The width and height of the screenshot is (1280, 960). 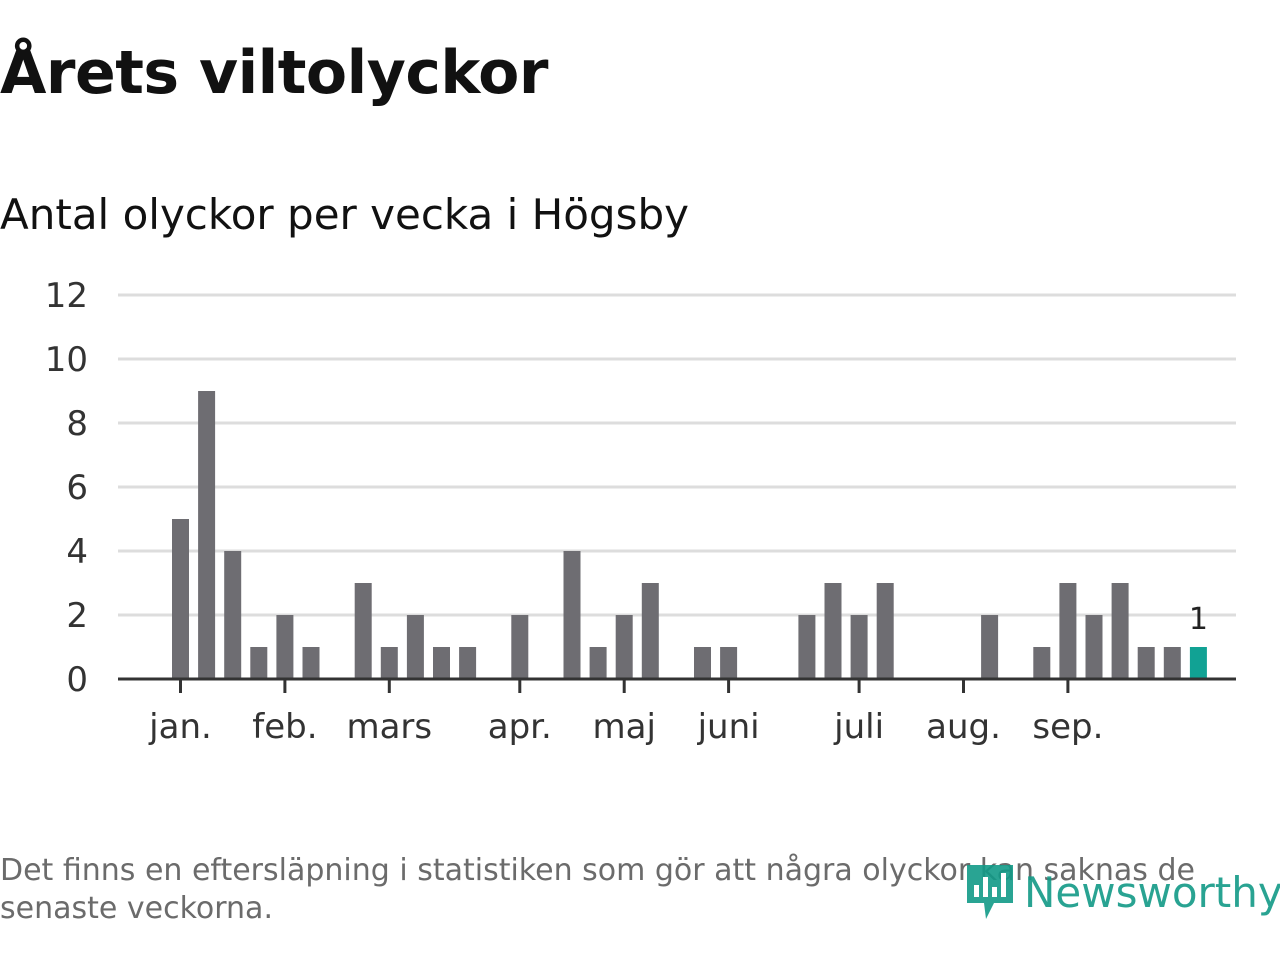 What do you see at coordinates (623, 727) in the screenshot?
I see `x-tick-label: maj` at bounding box center [623, 727].